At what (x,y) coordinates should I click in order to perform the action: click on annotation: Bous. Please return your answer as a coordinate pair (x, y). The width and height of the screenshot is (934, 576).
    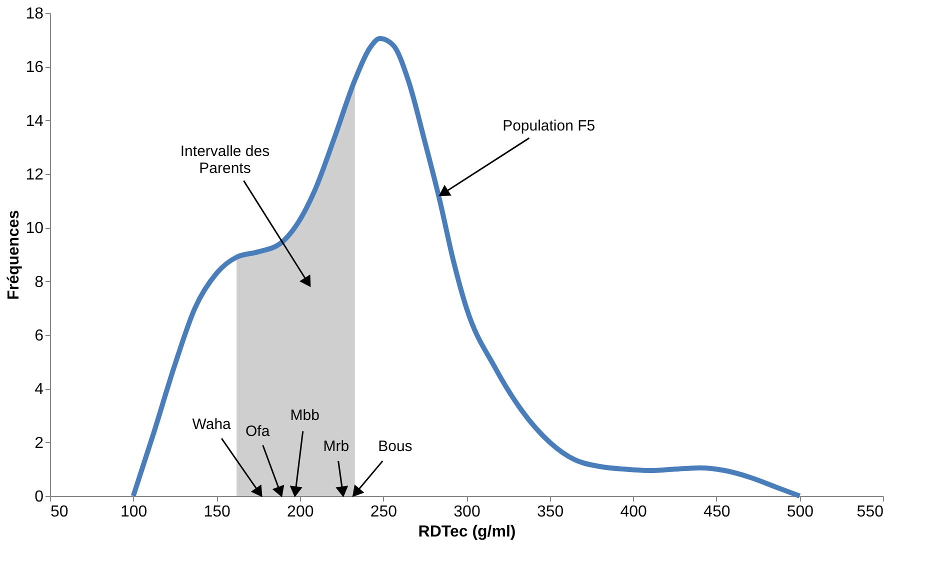
    Looking at the image, I should click on (395, 446).